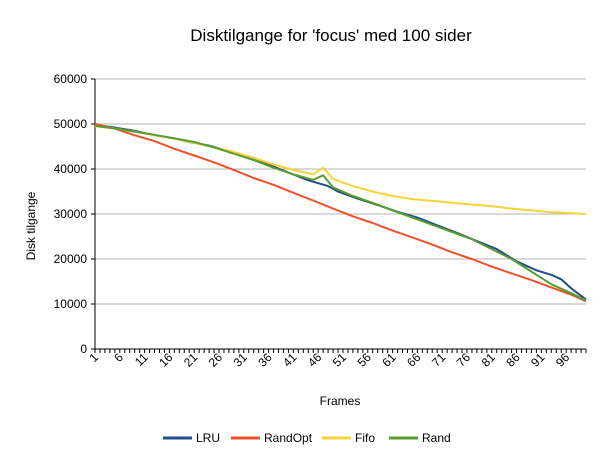 The height and width of the screenshot is (458, 609). I want to click on y-axis-title: Disk tilgange, so click(31, 225).